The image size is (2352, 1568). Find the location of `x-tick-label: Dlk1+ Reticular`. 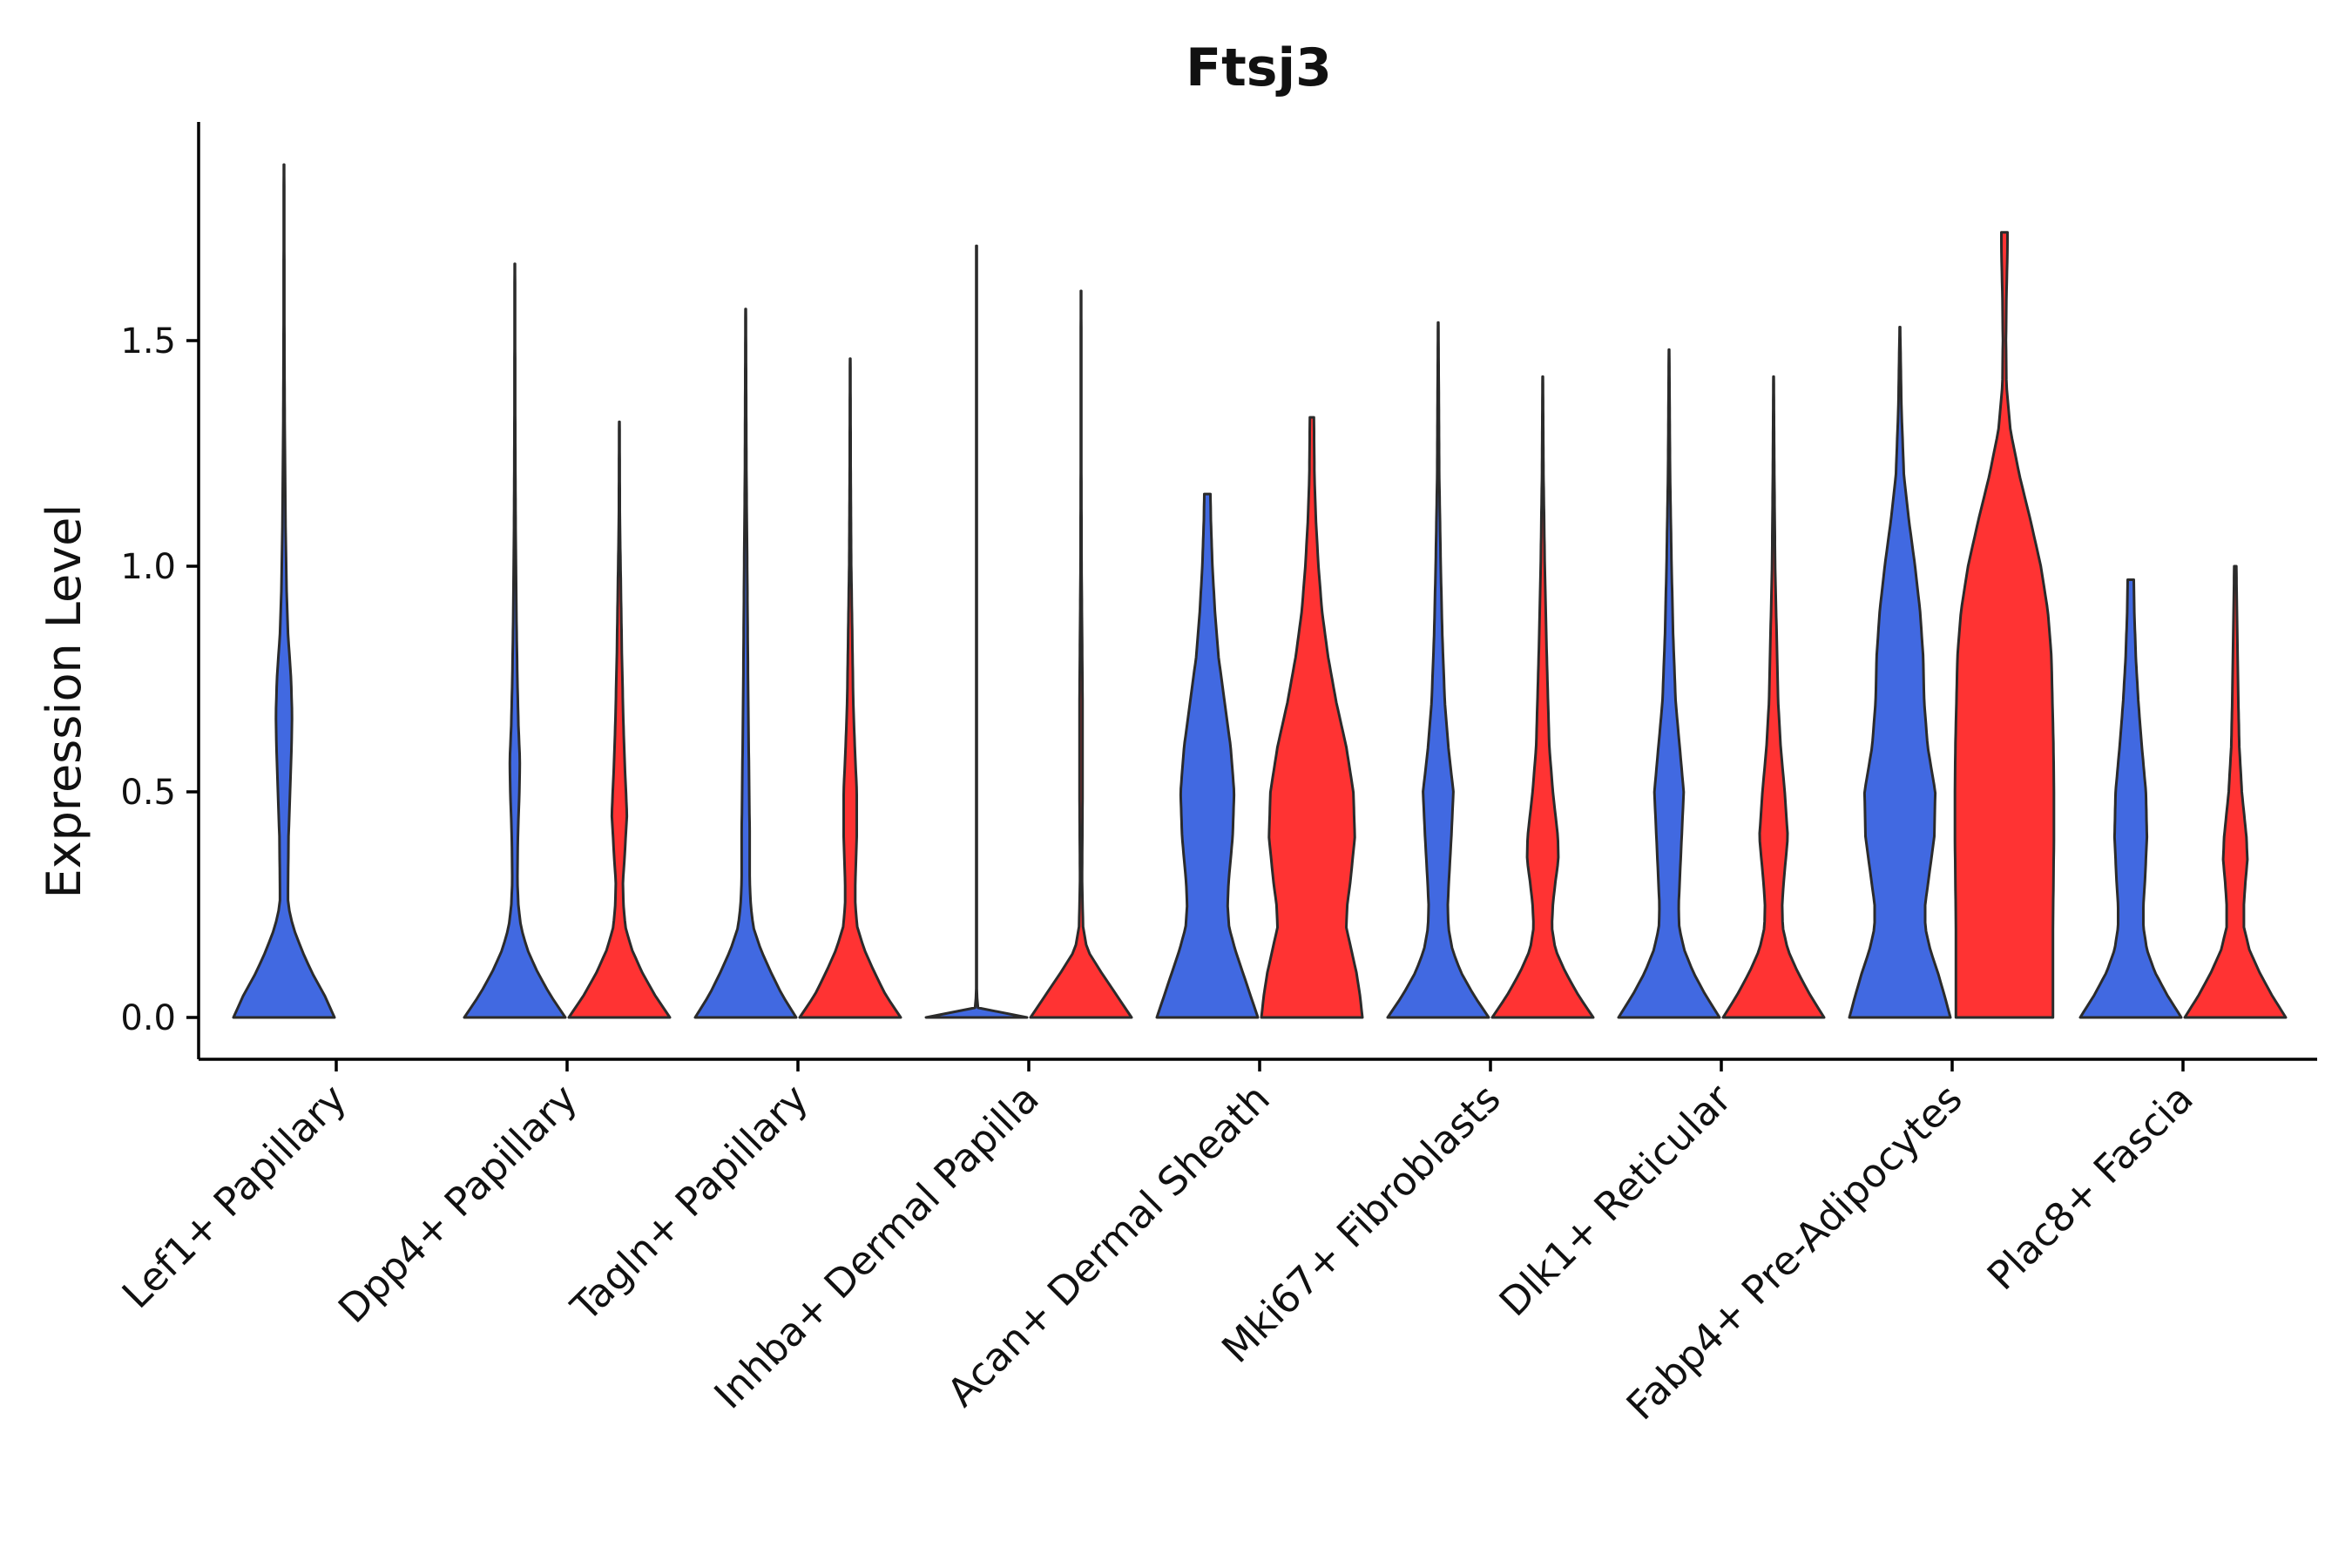

x-tick-label: Dlk1+ Reticular is located at coordinates (1615, 1200).